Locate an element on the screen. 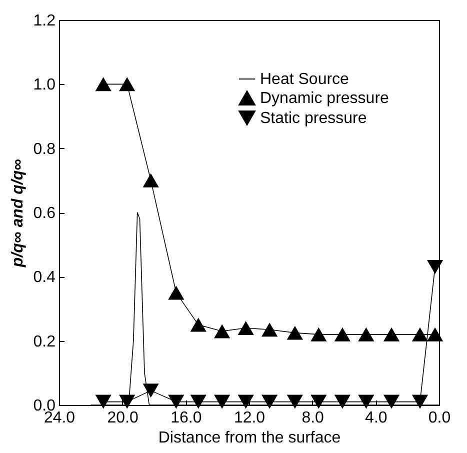  x-tick-label: 0.0 is located at coordinates (439, 418).